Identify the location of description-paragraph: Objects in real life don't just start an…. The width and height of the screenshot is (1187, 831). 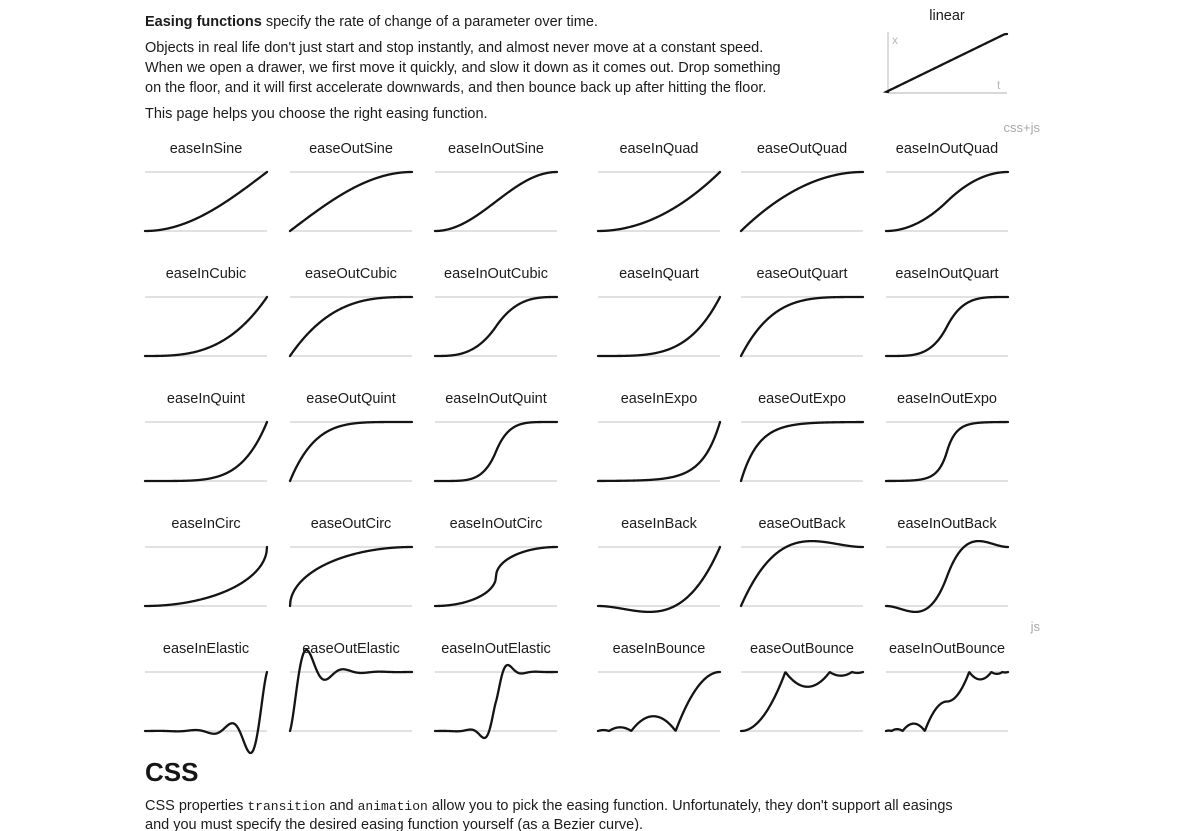
(463, 68).